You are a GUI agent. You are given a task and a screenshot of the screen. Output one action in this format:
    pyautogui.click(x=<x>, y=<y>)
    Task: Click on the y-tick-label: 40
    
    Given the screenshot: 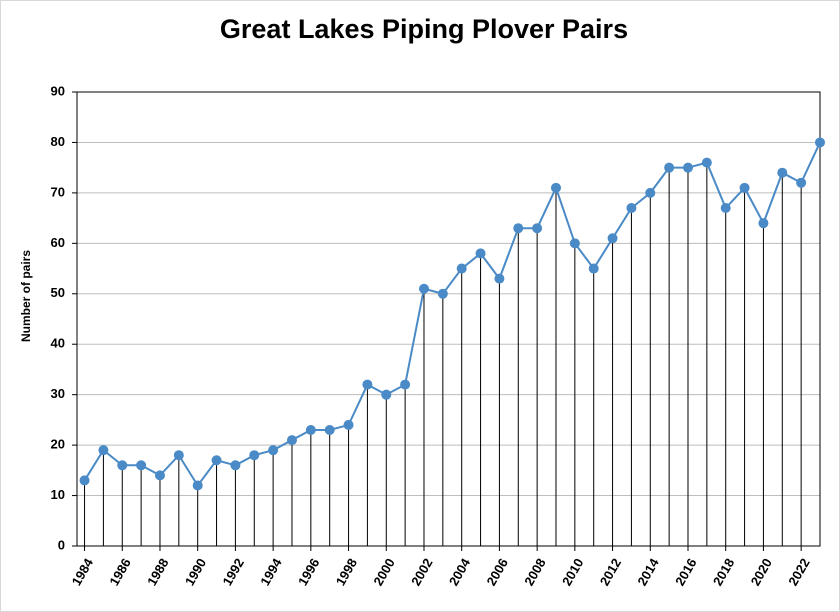 What is the action you would take?
    pyautogui.click(x=58, y=343)
    